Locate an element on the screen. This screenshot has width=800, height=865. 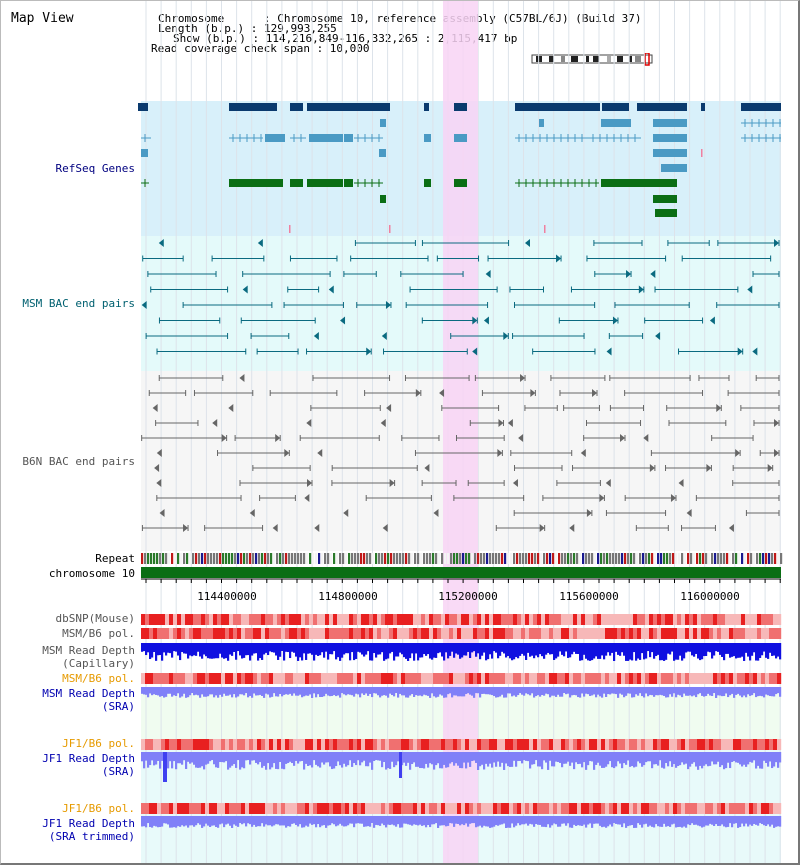
repeat-track is located at coordinates (462, 558).